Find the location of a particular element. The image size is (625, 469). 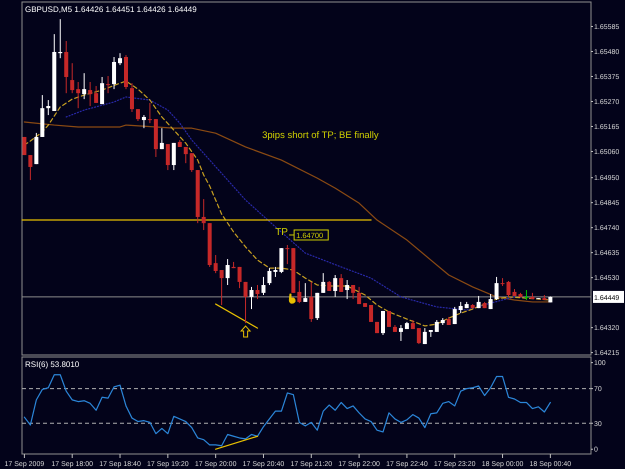

line-series is located at coordinates (287, 410).